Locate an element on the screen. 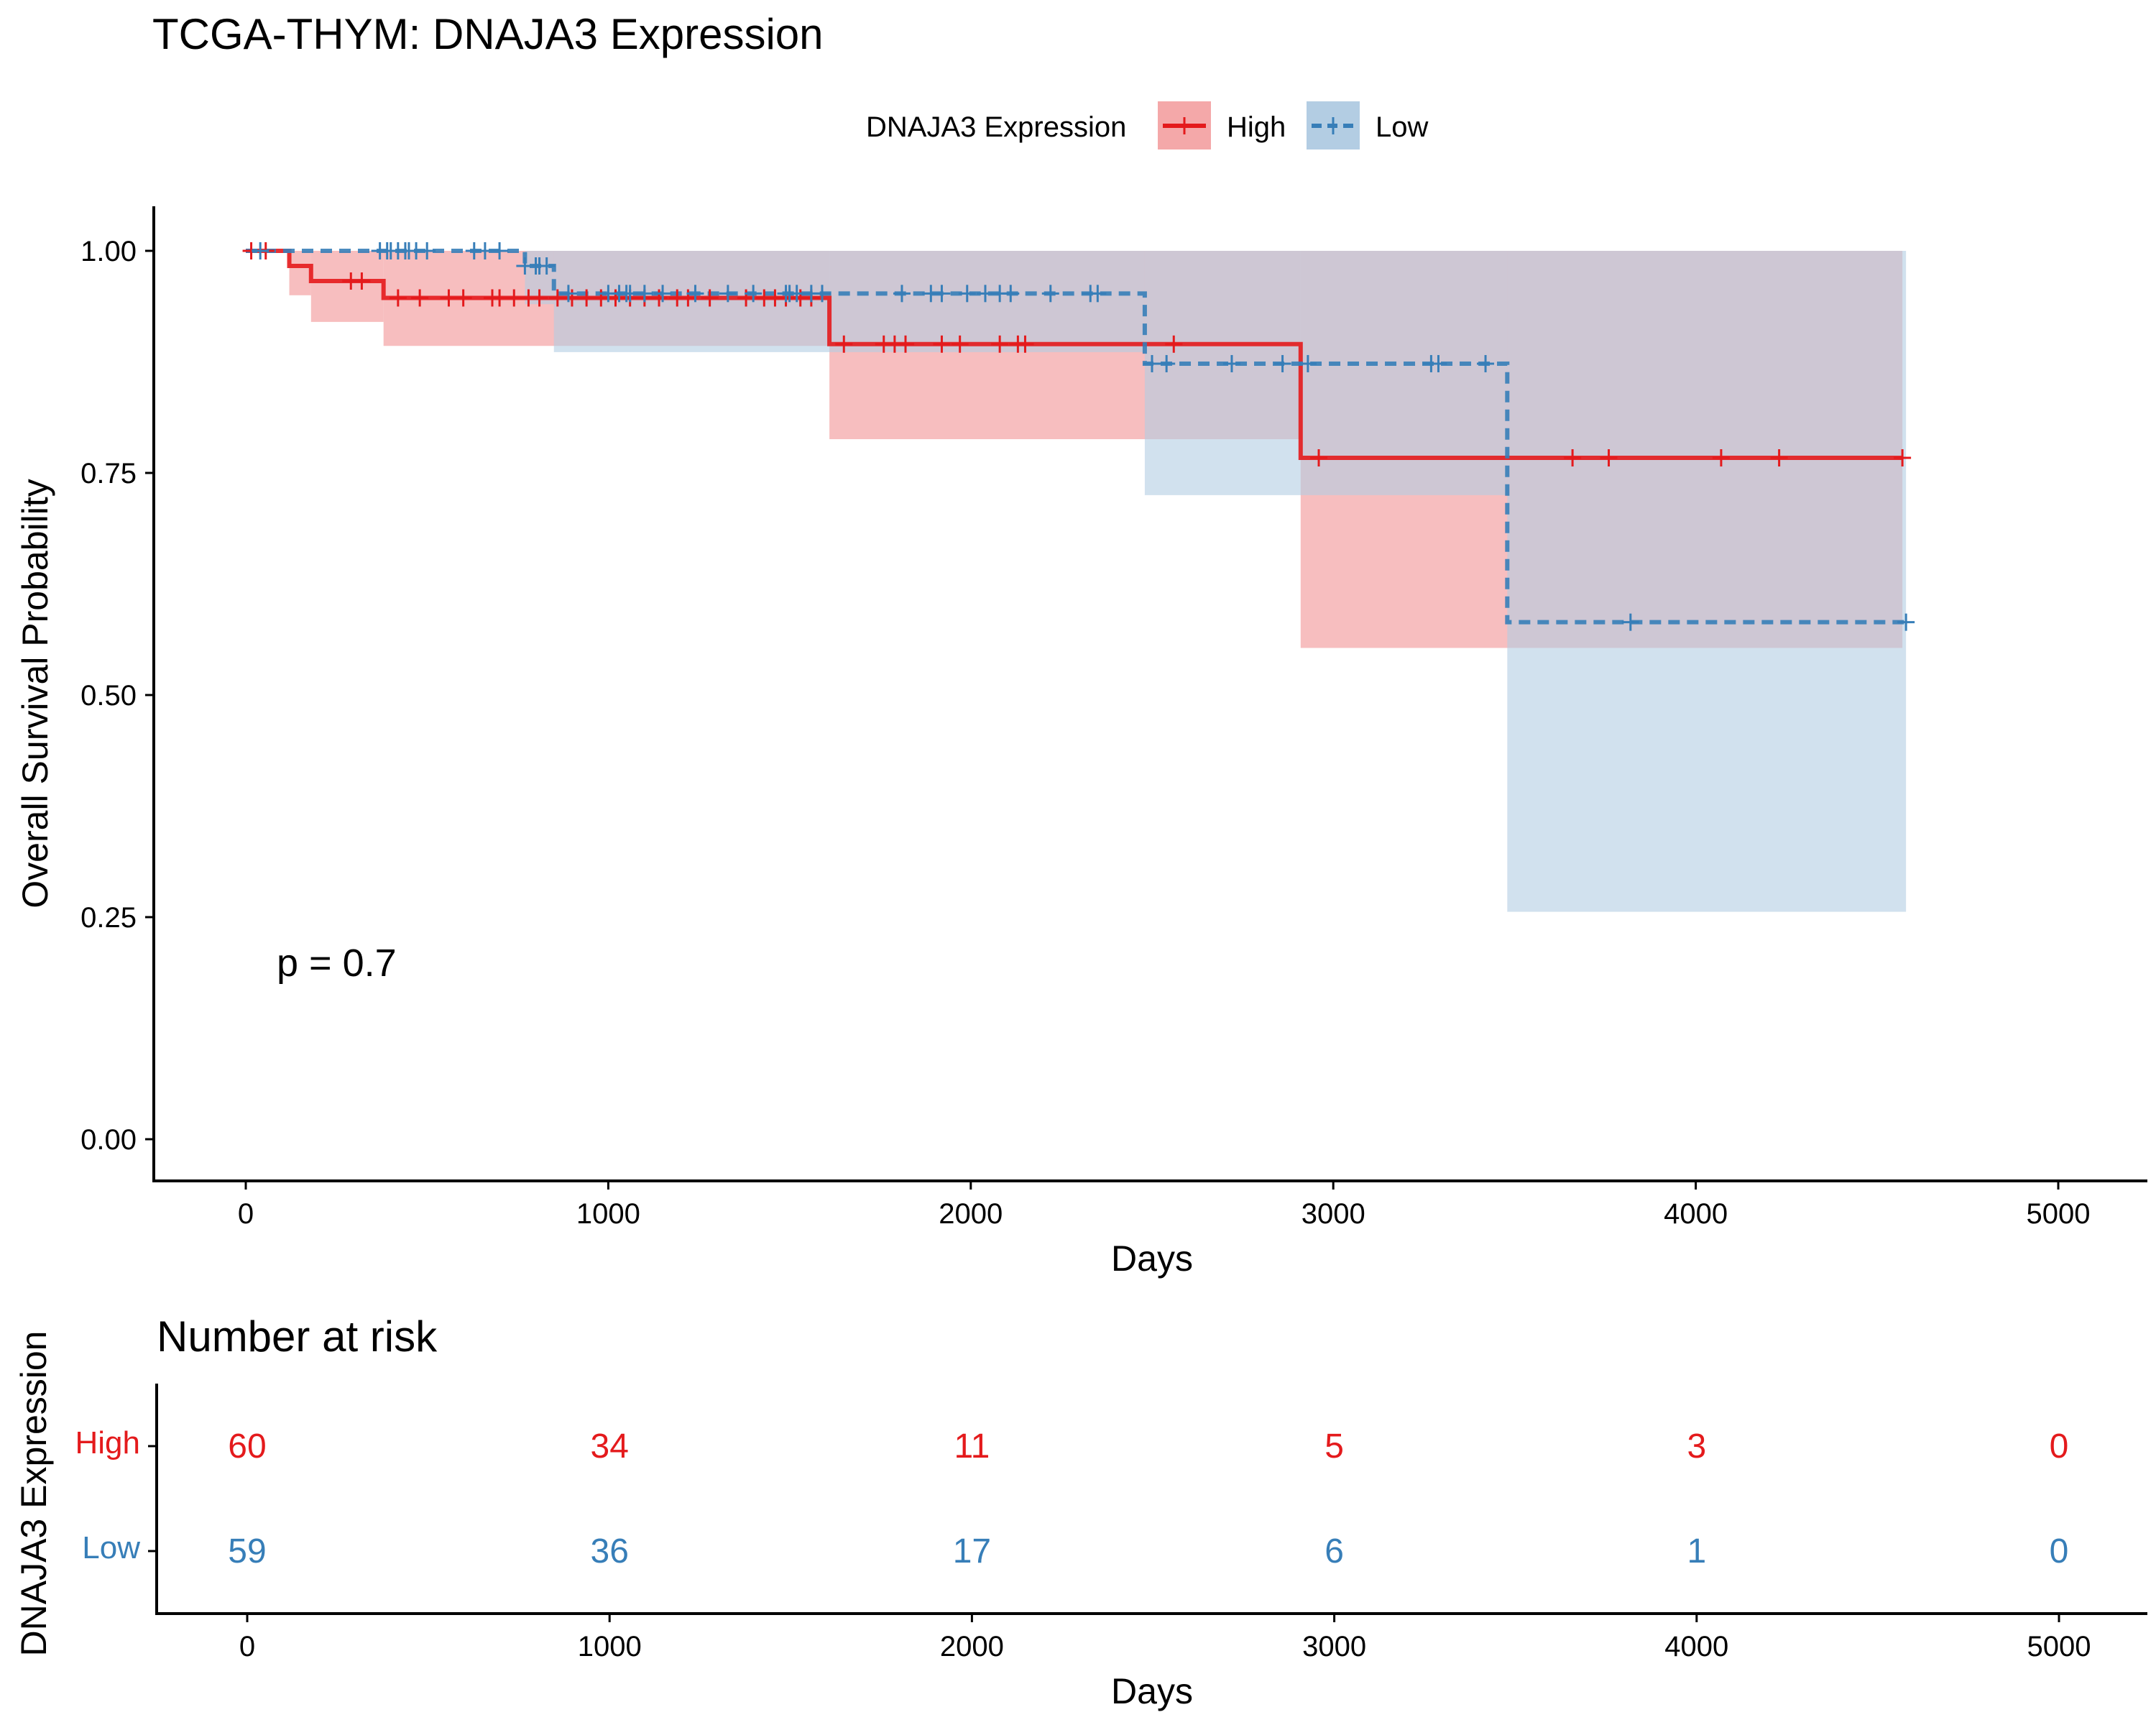 Image resolution: width=2156 pixels, height=1725 pixels. legend-label-low: Low is located at coordinates (1402, 127).